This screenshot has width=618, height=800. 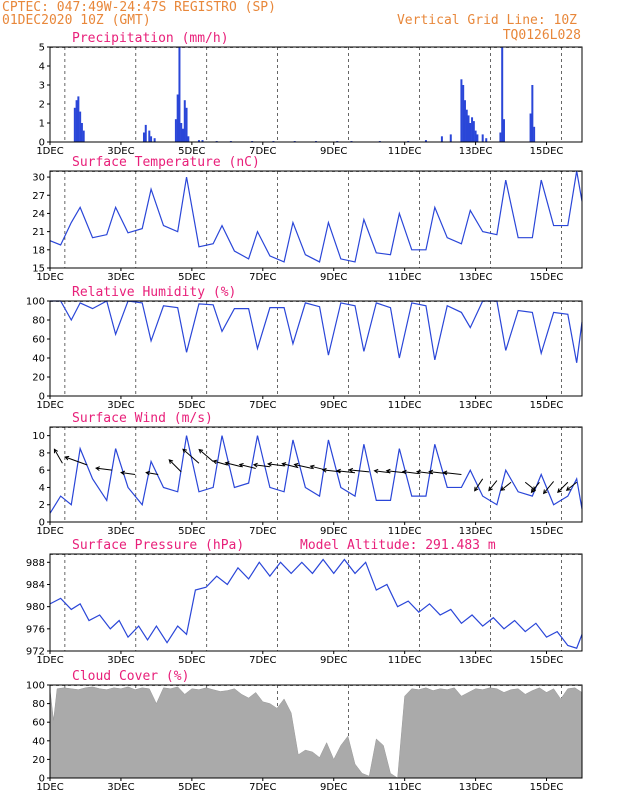 What do you see at coordinates (35, 563) in the screenshot?
I see `pressure-ytick-label: 988` at bounding box center [35, 563].